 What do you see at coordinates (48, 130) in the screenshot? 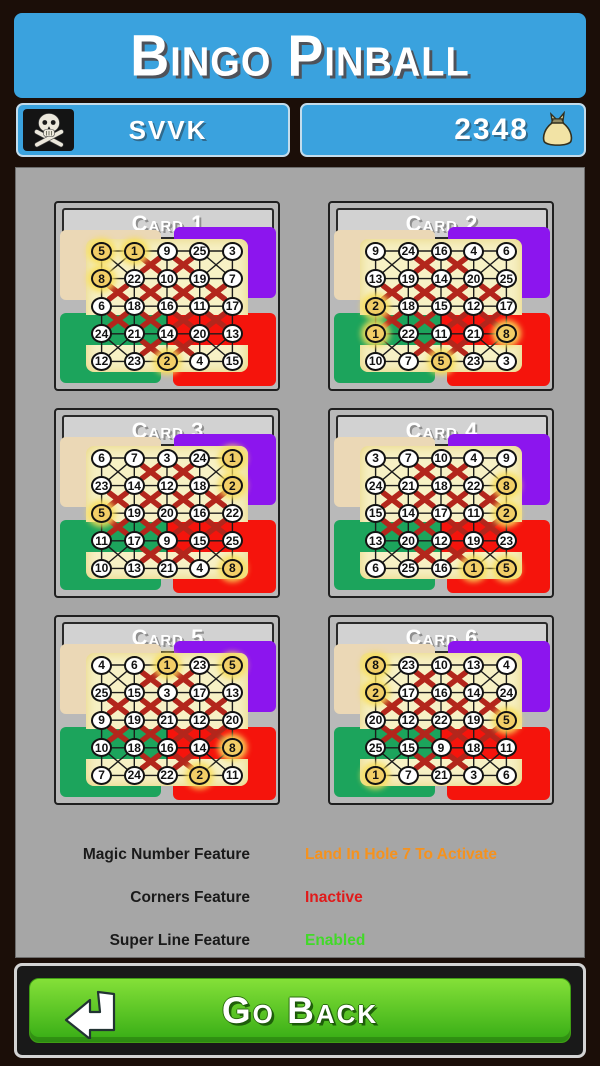
I see `avatar` at bounding box center [48, 130].